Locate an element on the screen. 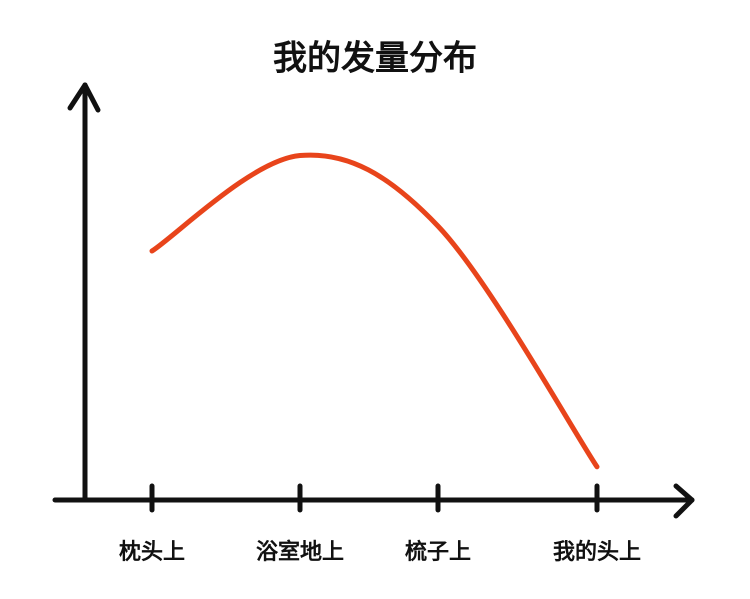 This screenshot has width=750, height=599. chart-title: 我的发量分布 is located at coordinates (375, 59).